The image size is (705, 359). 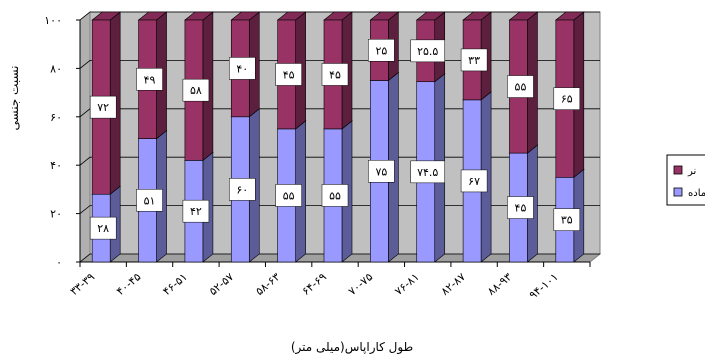 I want to click on x-tick-label: ۶۴-۶۹, so click(x=314, y=284).